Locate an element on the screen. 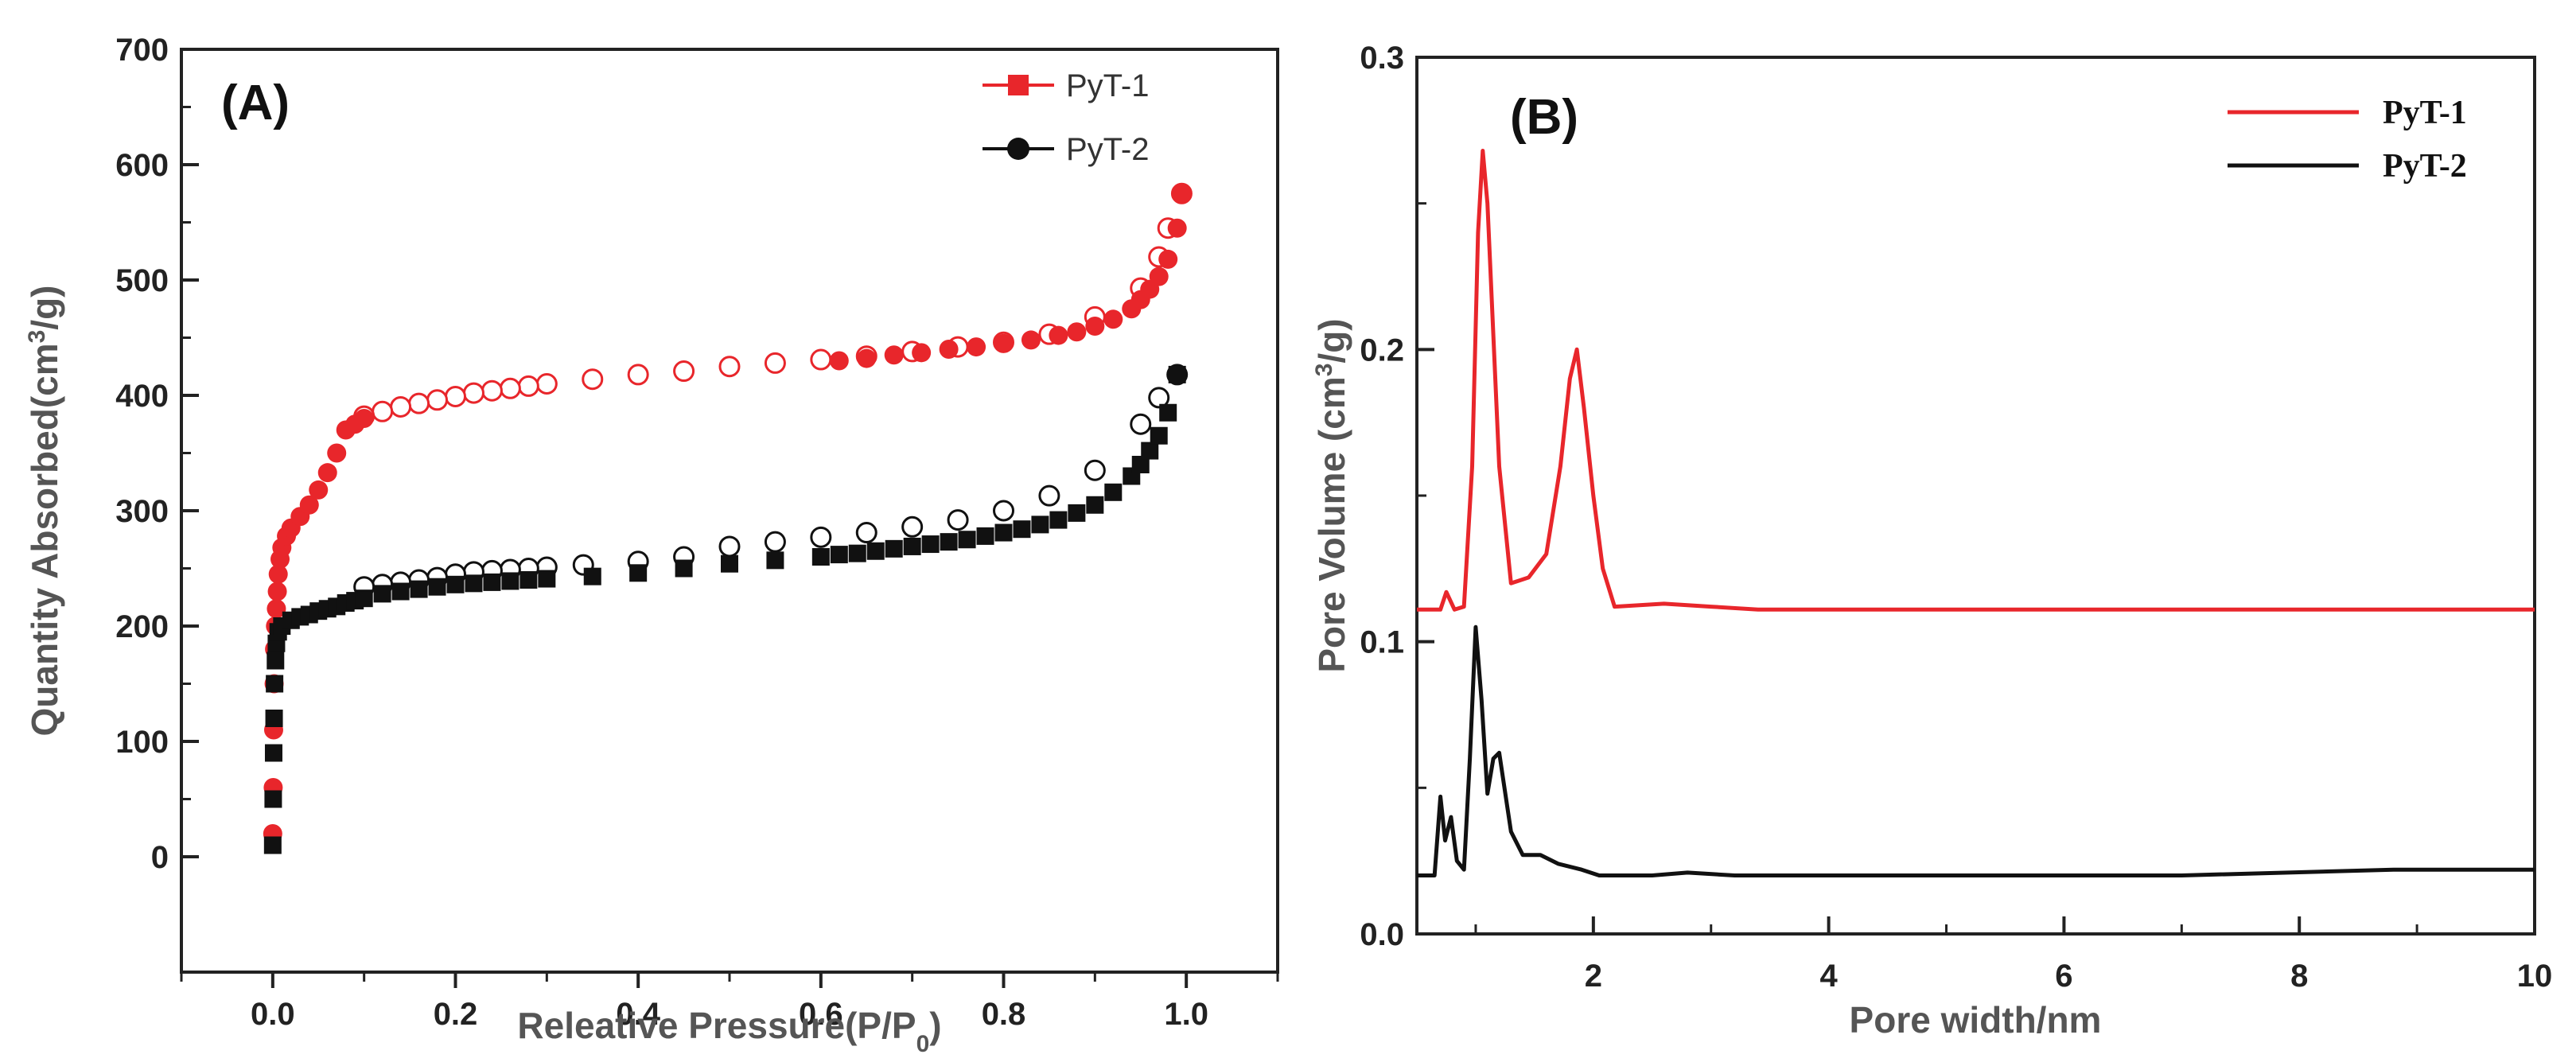 The image size is (2576, 1062). legend-b-label-pyt-2: PyT-2 is located at coordinates (2425, 166).